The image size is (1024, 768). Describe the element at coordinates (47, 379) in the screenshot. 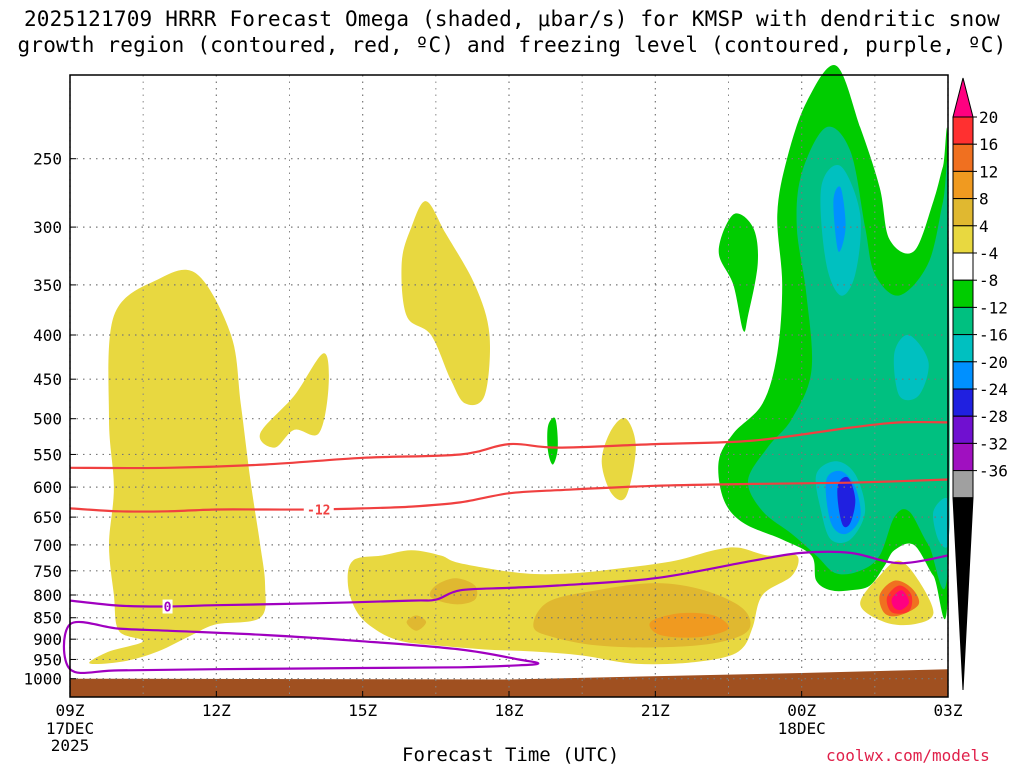

I see `y-tick-label: 450` at that location.